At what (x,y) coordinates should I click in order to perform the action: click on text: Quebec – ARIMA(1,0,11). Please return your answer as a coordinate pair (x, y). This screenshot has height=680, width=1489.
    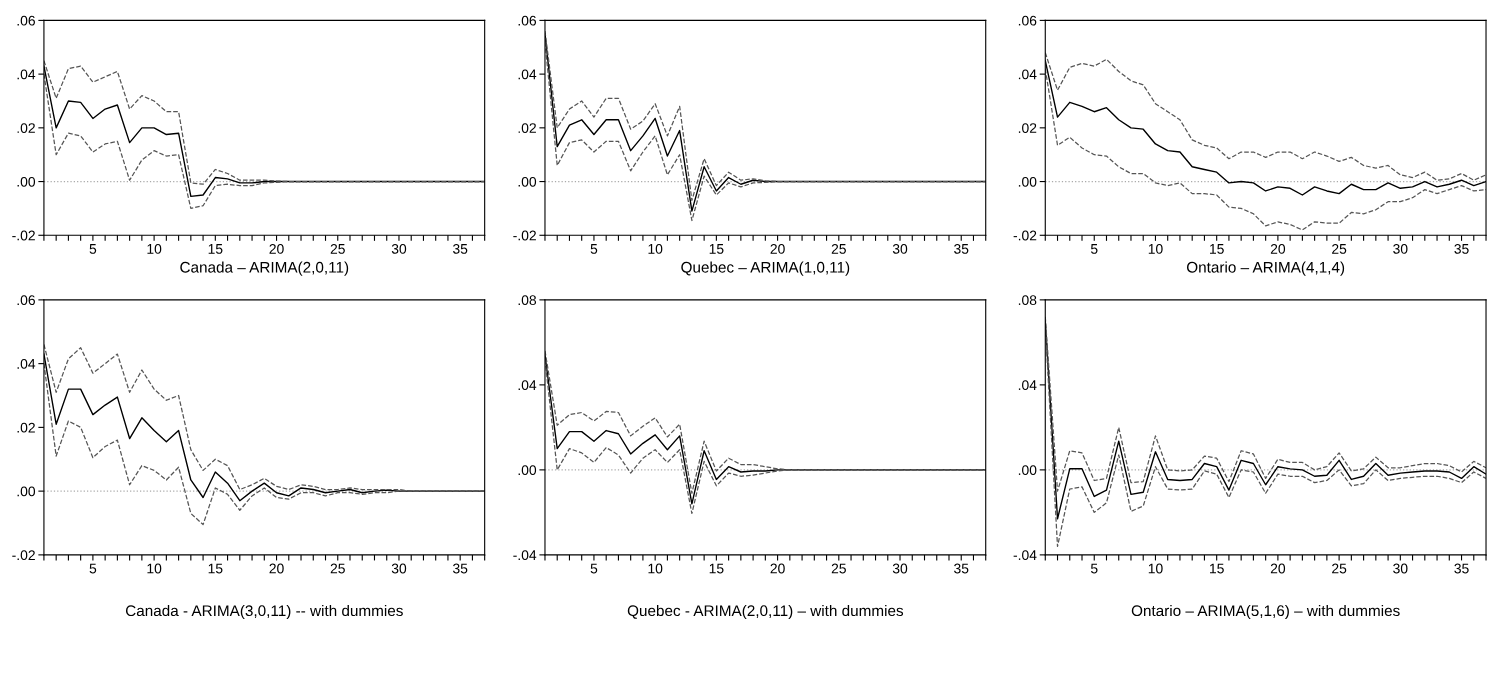
    Looking at the image, I should click on (765, 268).